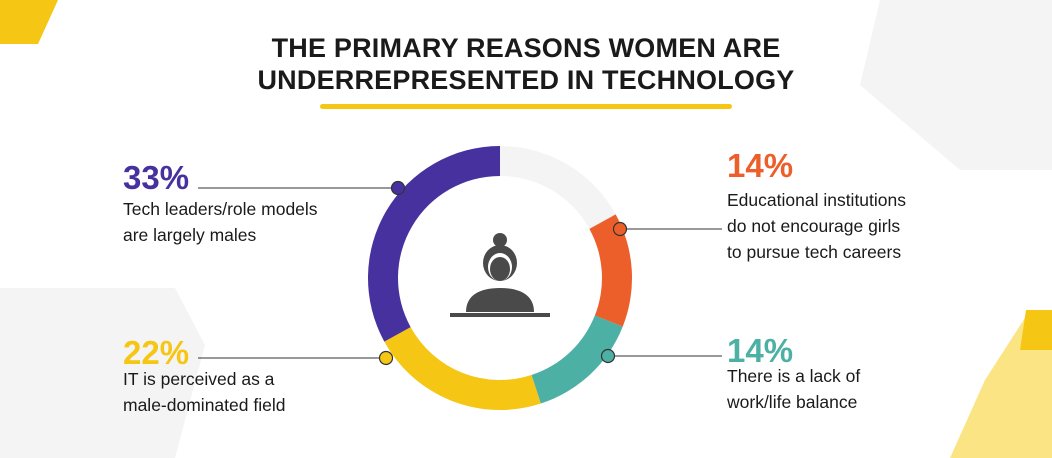 The width and height of the screenshot is (1052, 458). I want to click on slice-percent-1: 14%, so click(760, 165).